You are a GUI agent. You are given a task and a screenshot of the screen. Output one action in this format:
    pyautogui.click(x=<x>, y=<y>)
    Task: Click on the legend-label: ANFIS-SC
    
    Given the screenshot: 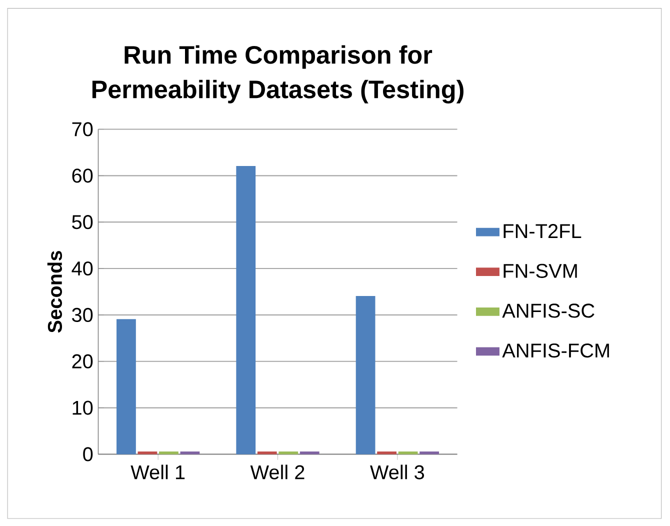 What is the action you would take?
    pyautogui.click(x=548, y=311)
    